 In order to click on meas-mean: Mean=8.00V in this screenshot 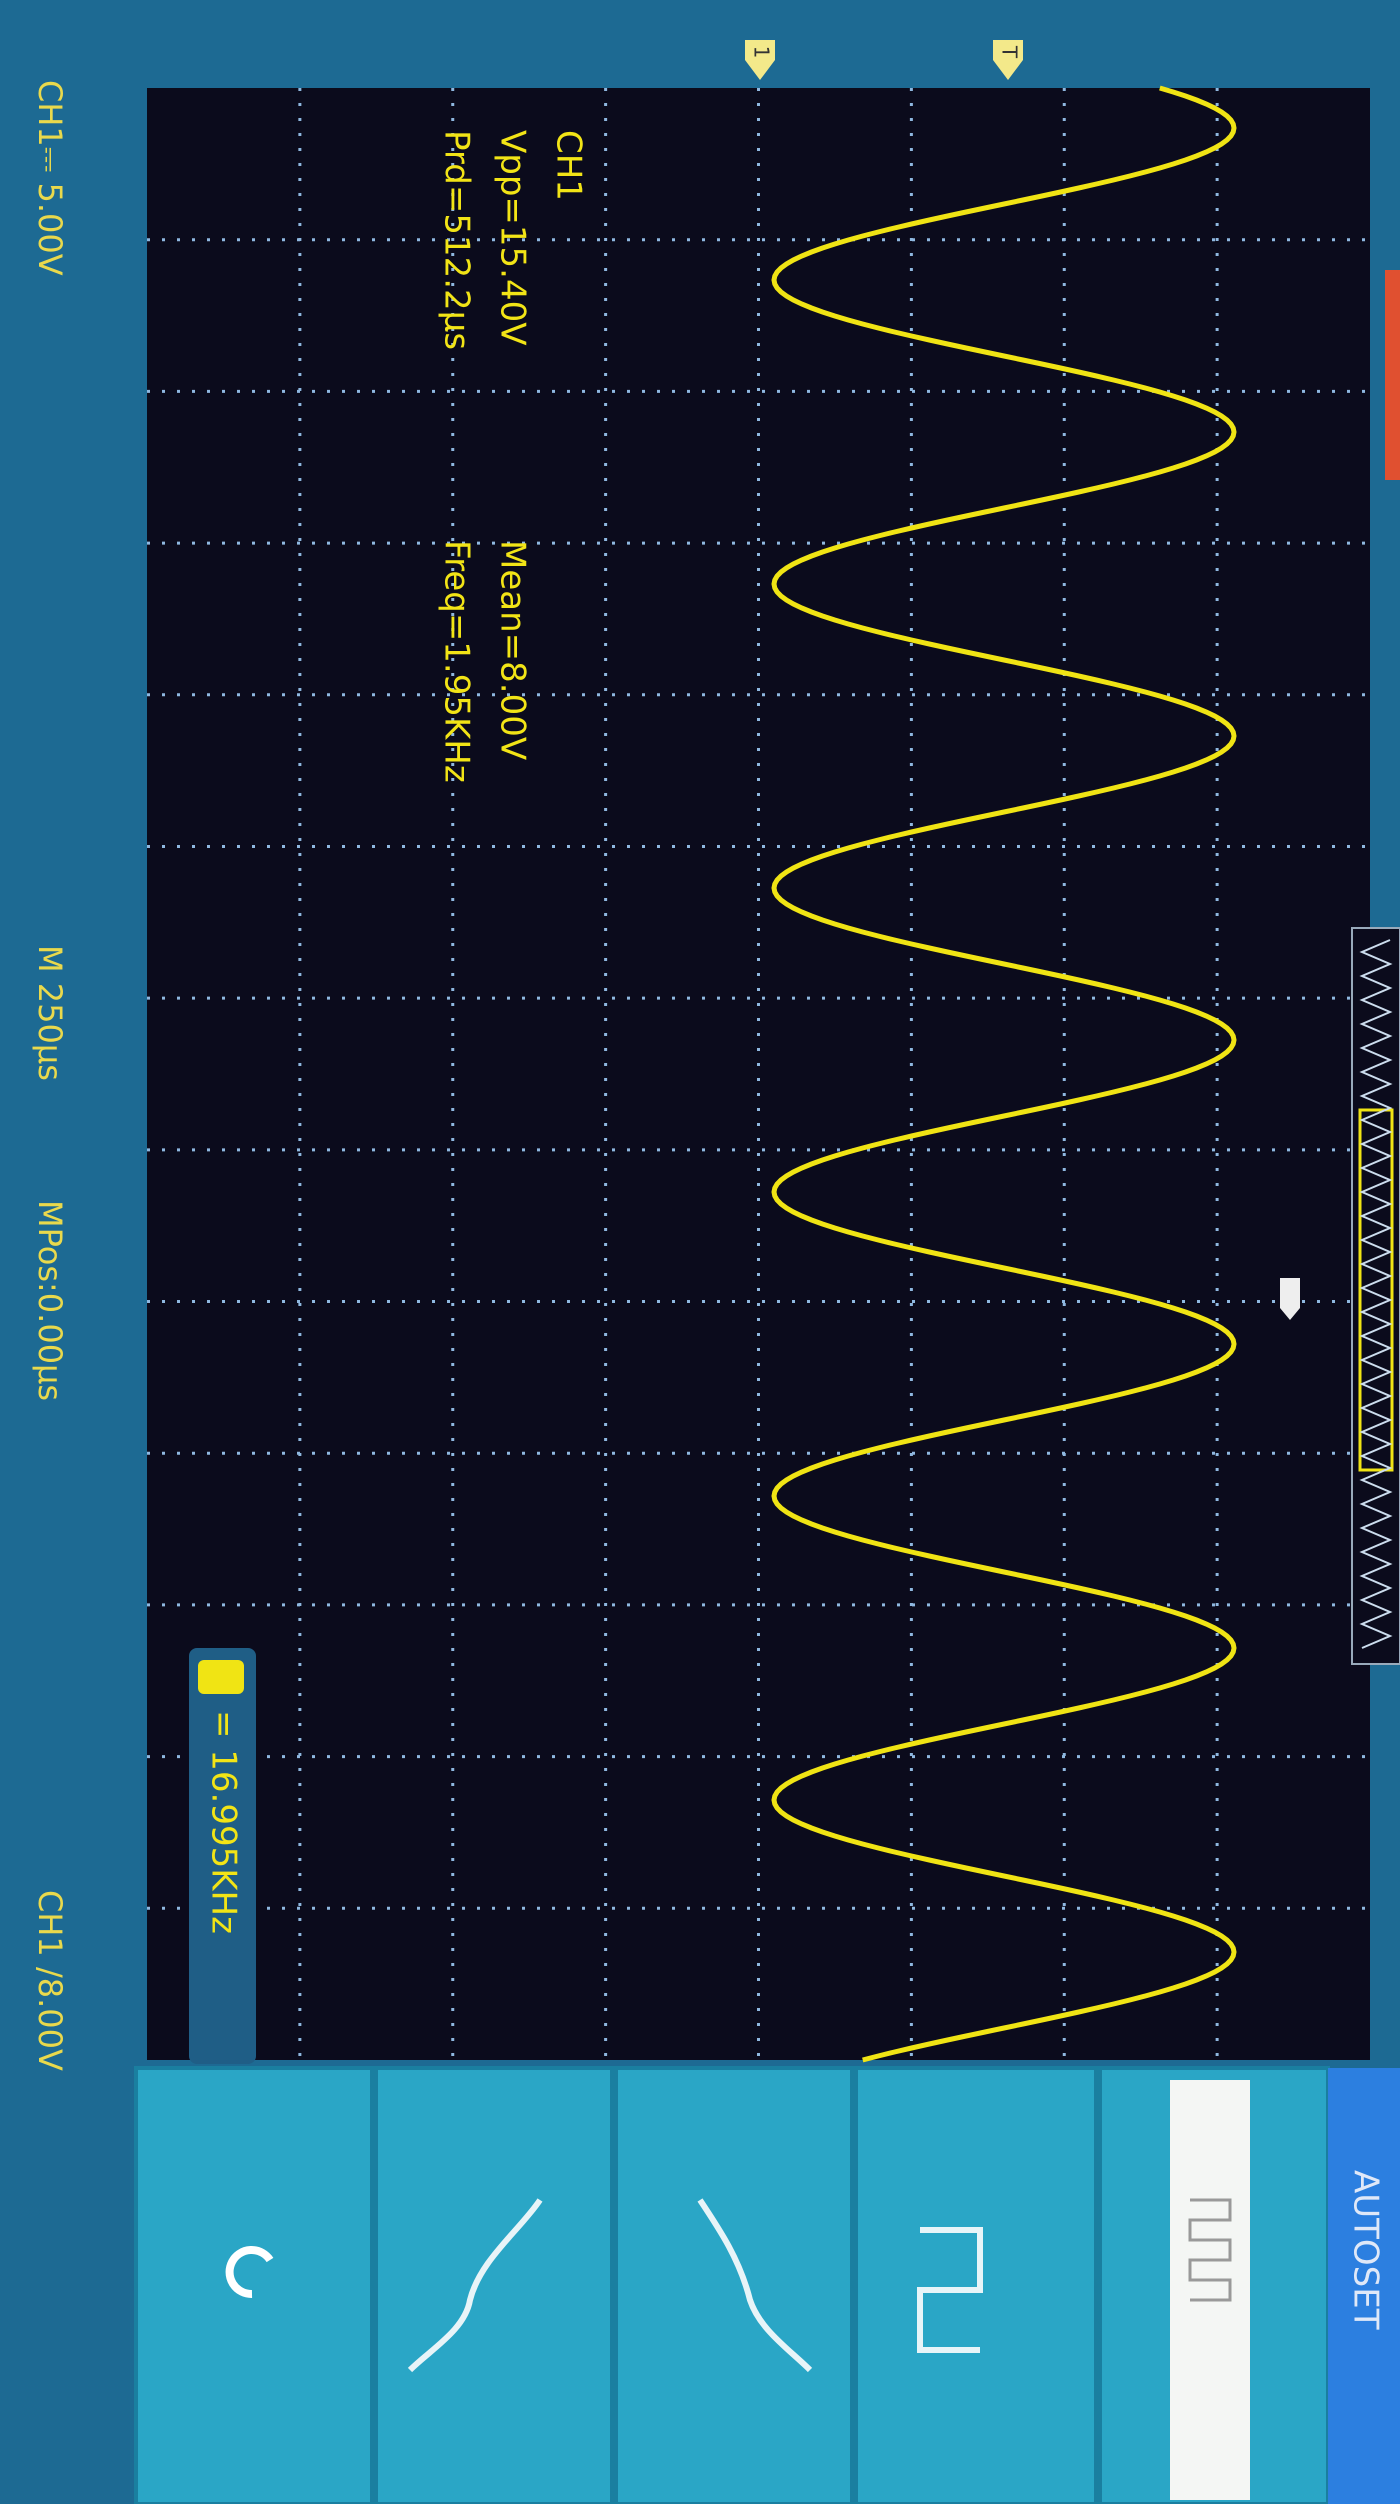, I will do `click(513, 650)`.